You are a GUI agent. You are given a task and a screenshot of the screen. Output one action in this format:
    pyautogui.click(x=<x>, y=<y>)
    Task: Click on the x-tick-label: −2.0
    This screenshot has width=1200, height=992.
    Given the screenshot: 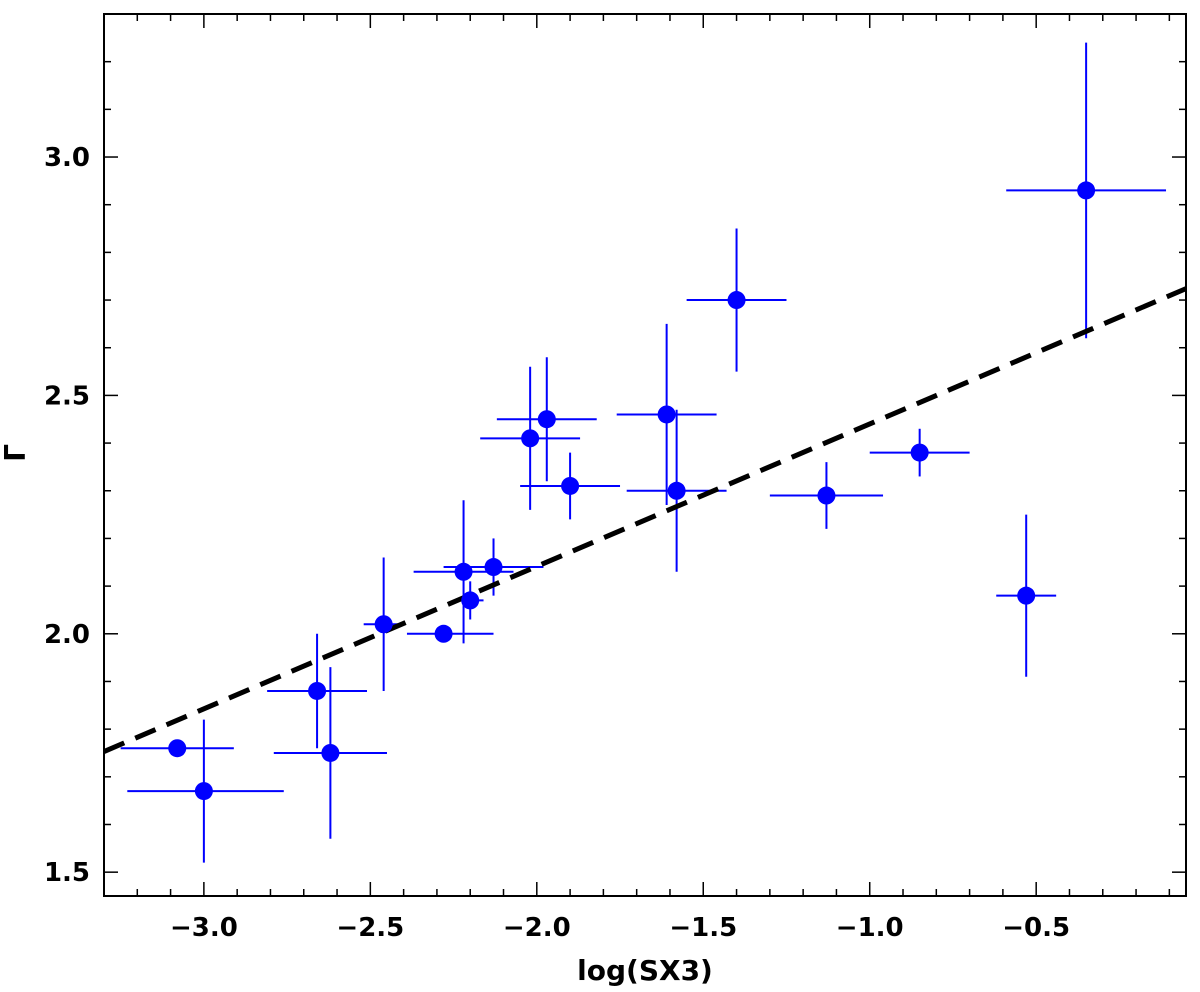 What is the action you would take?
    pyautogui.click(x=537, y=928)
    